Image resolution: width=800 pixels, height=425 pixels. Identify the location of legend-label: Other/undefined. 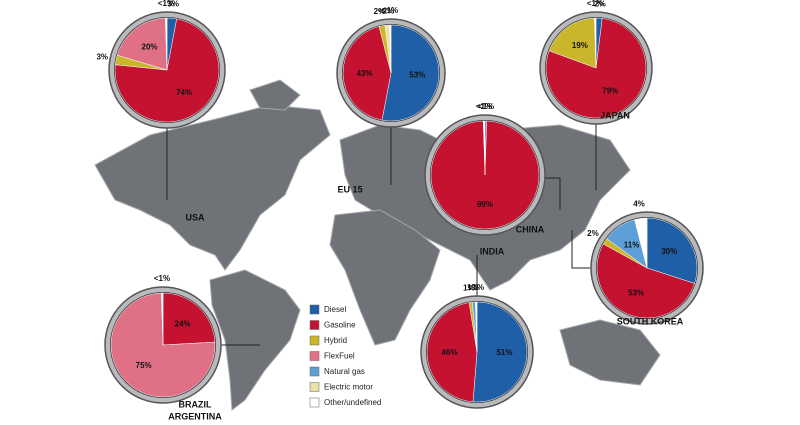
(352, 402).